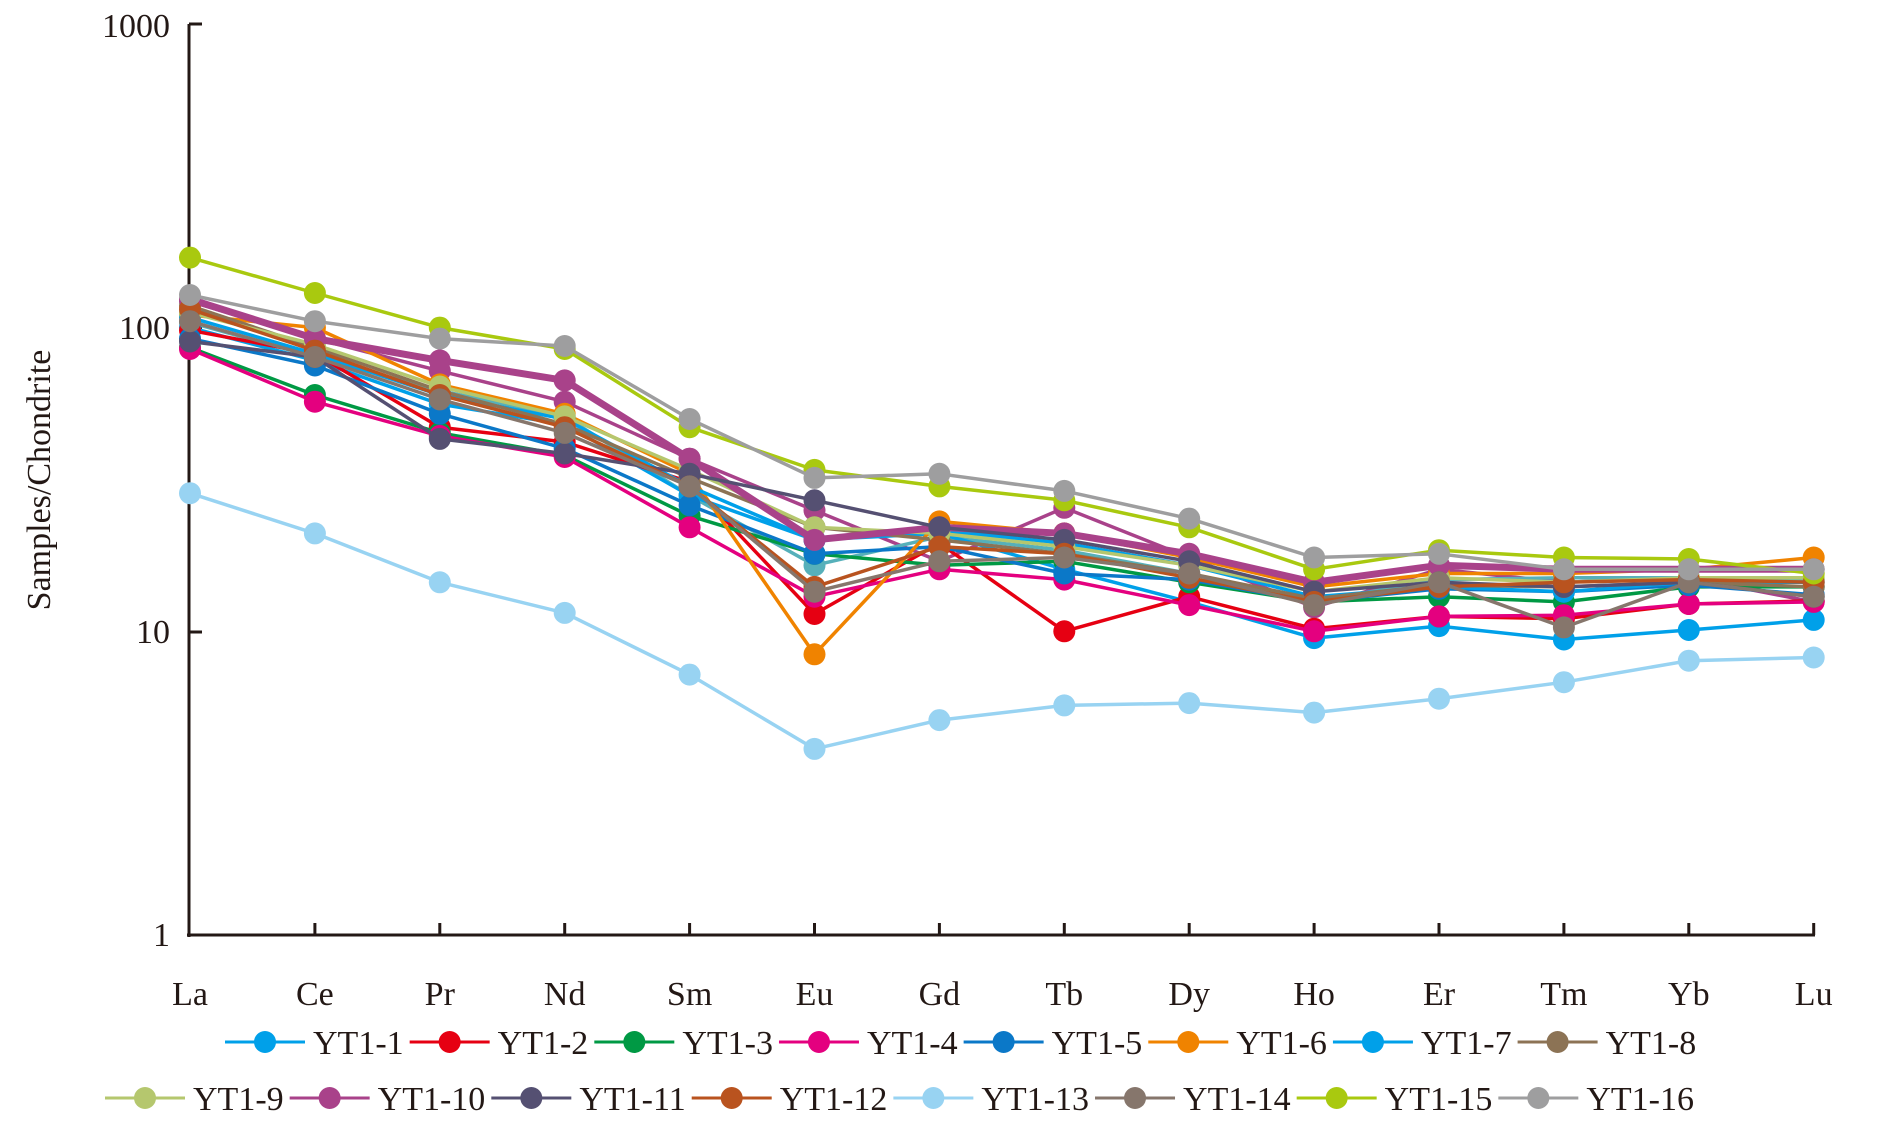 The width and height of the screenshot is (1903, 1129). Describe the element at coordinates (1563, 682) in the screenshot. I see `point-YT1-13-Tm` at that location.